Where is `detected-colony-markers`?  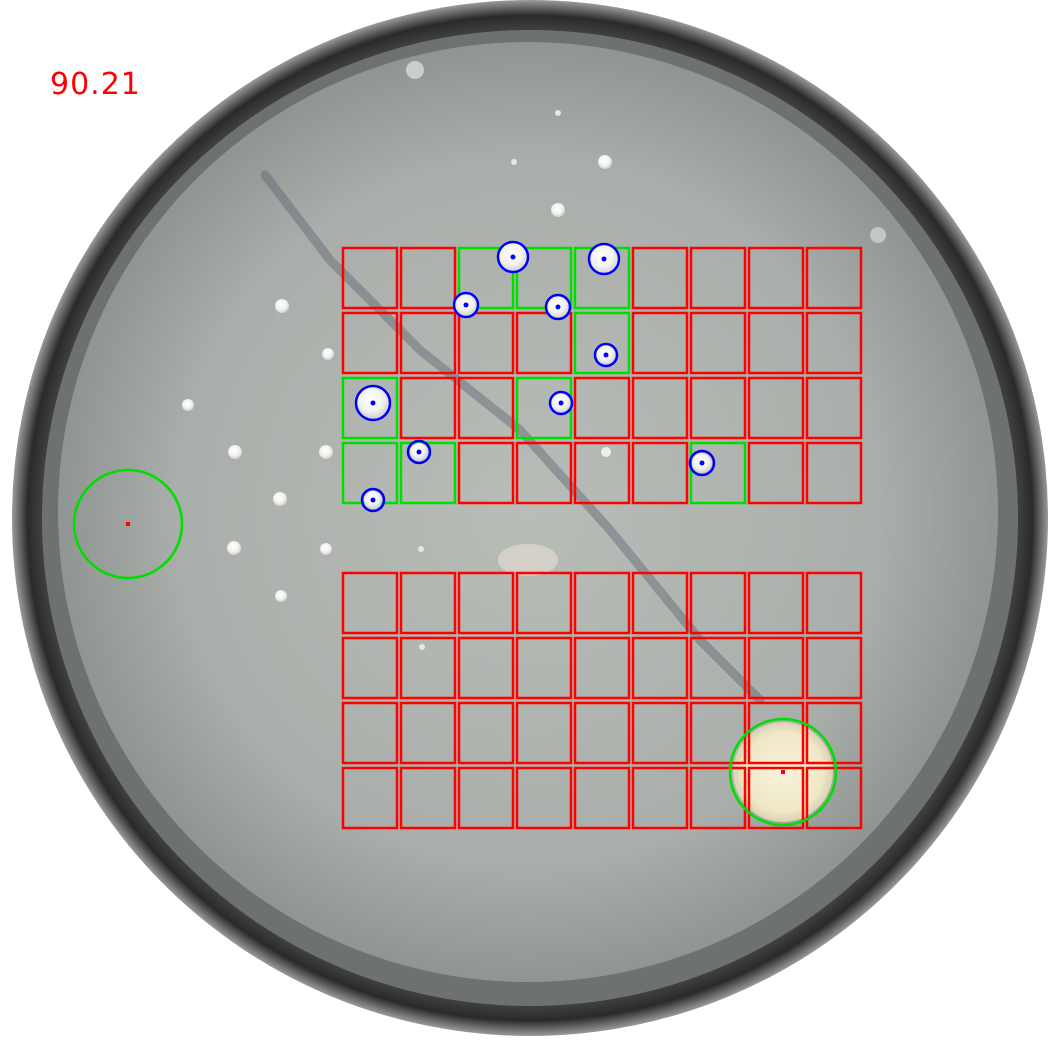 detected-colony-markers is located at coordinates (535, 376).